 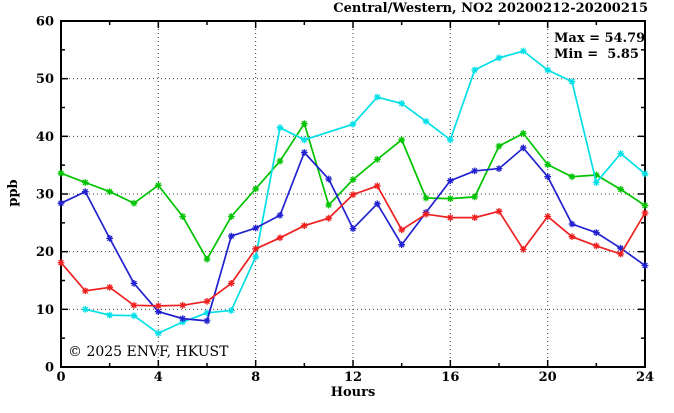 What do you see at coordinates (45, 22) in the screenshot?
I see `y-tick-label-60: 60` at bounding box center [45, 22].